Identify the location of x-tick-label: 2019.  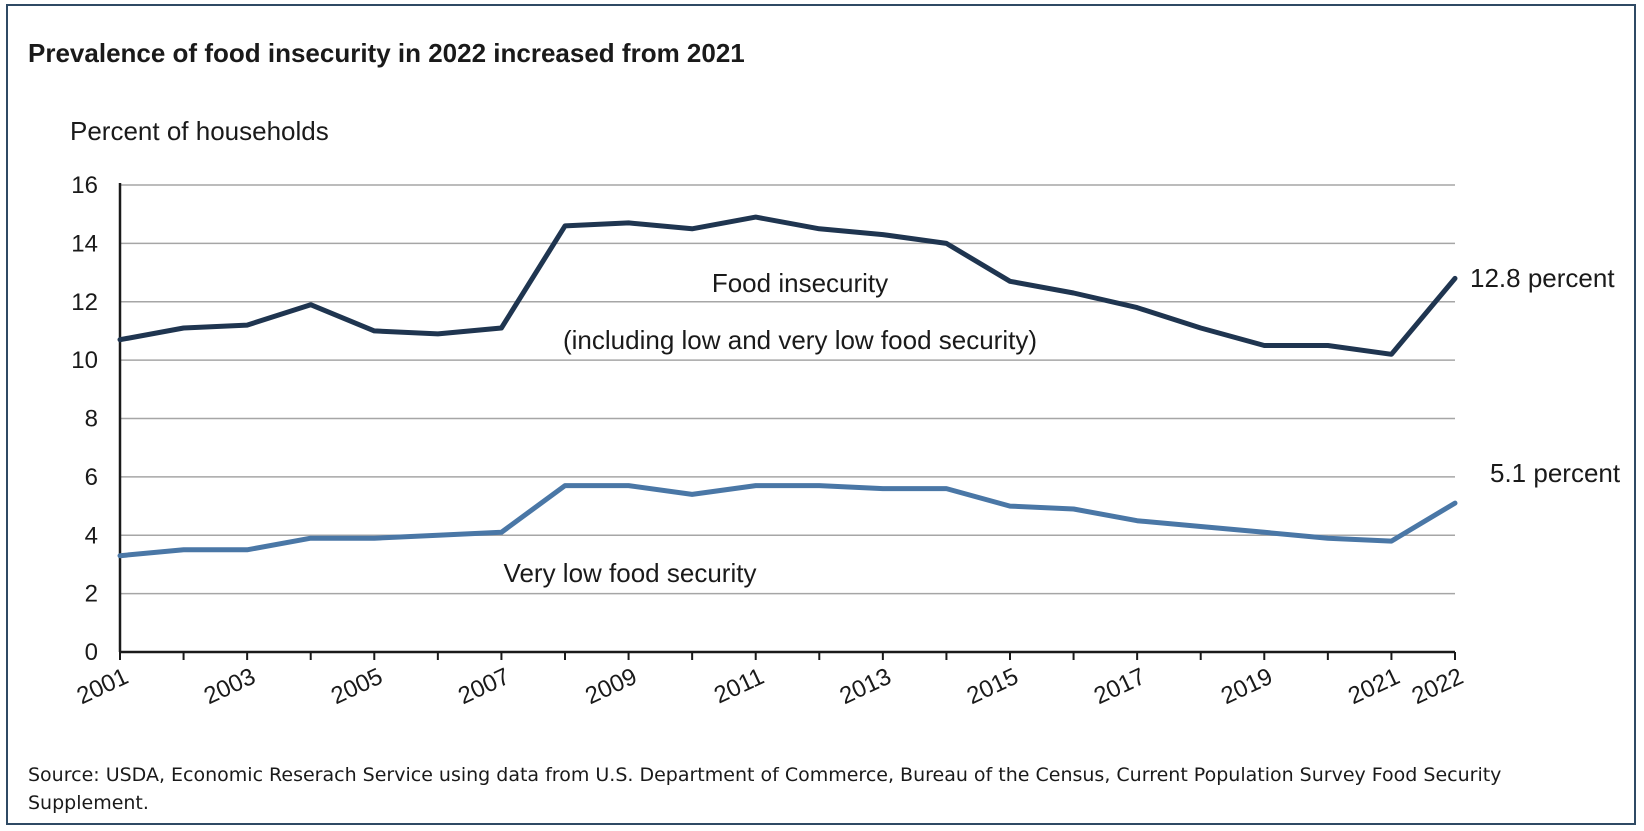
(1247, 686).